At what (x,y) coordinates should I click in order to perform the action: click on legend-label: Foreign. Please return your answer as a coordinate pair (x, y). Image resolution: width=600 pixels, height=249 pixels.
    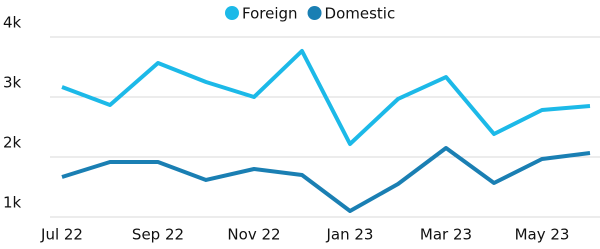
    Looking at the image, I should click on (270, 14).